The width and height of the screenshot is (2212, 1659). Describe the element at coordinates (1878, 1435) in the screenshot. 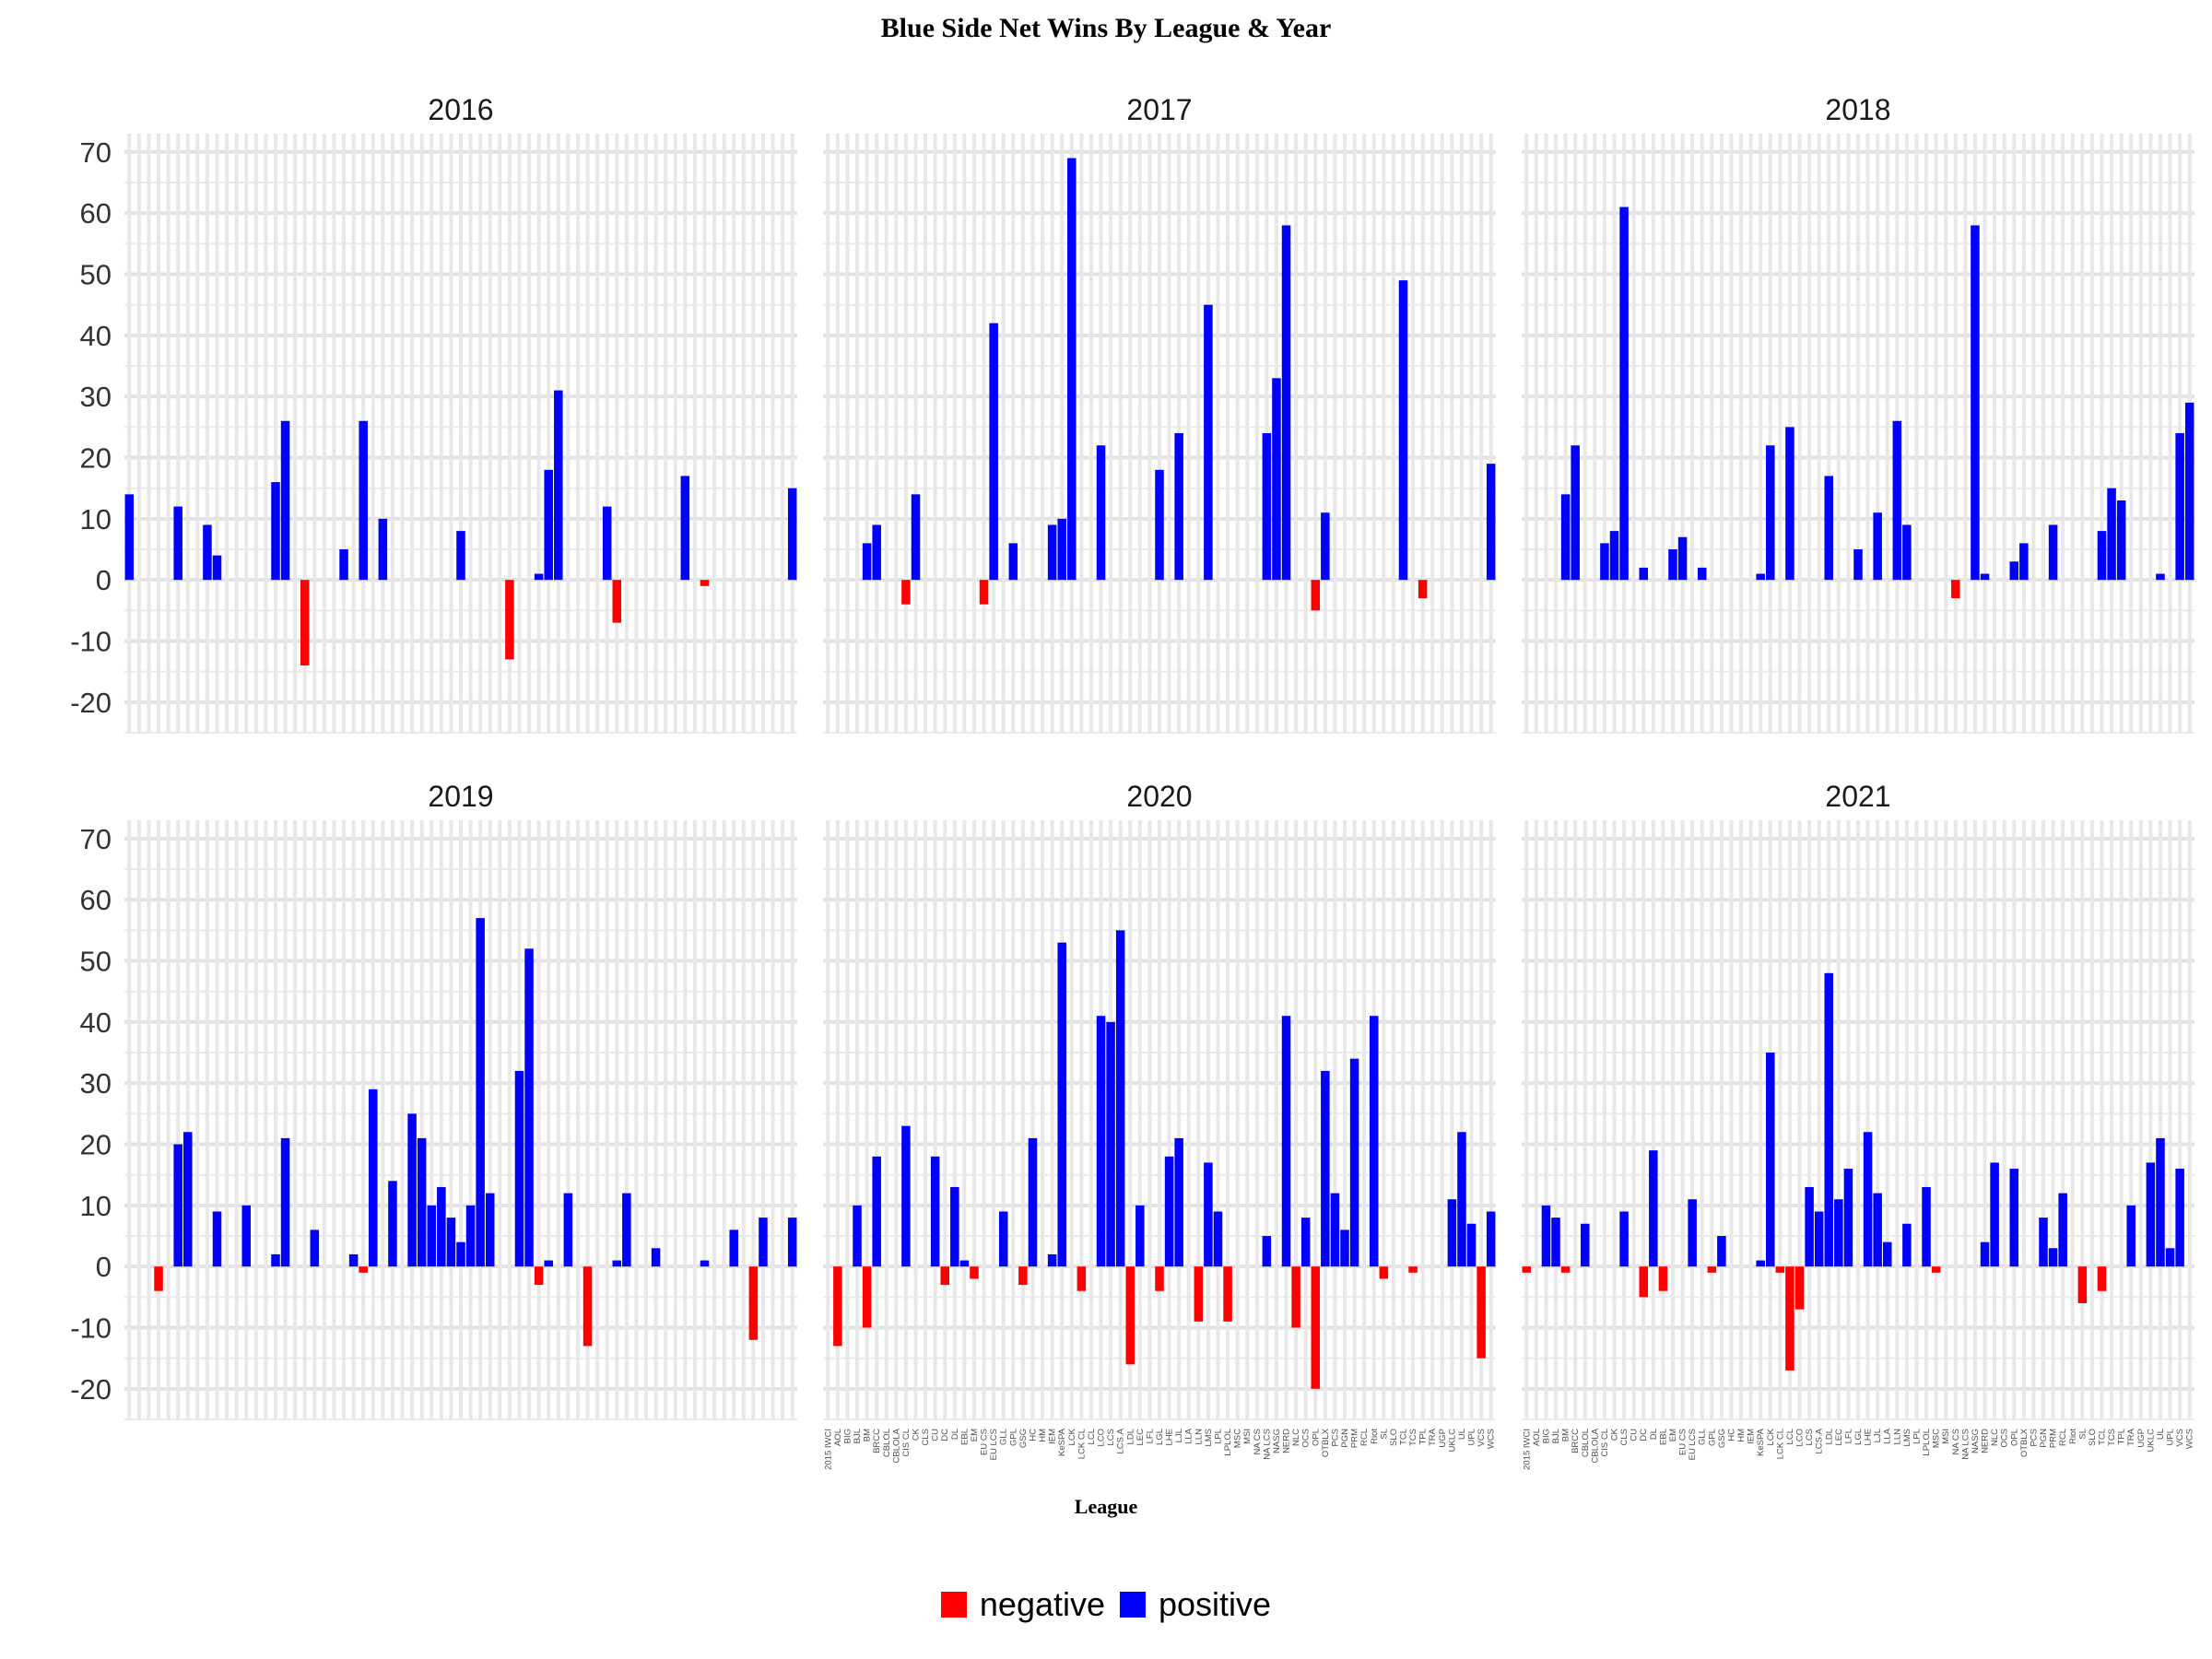

I see `x-tick-label: LJL` at that location.